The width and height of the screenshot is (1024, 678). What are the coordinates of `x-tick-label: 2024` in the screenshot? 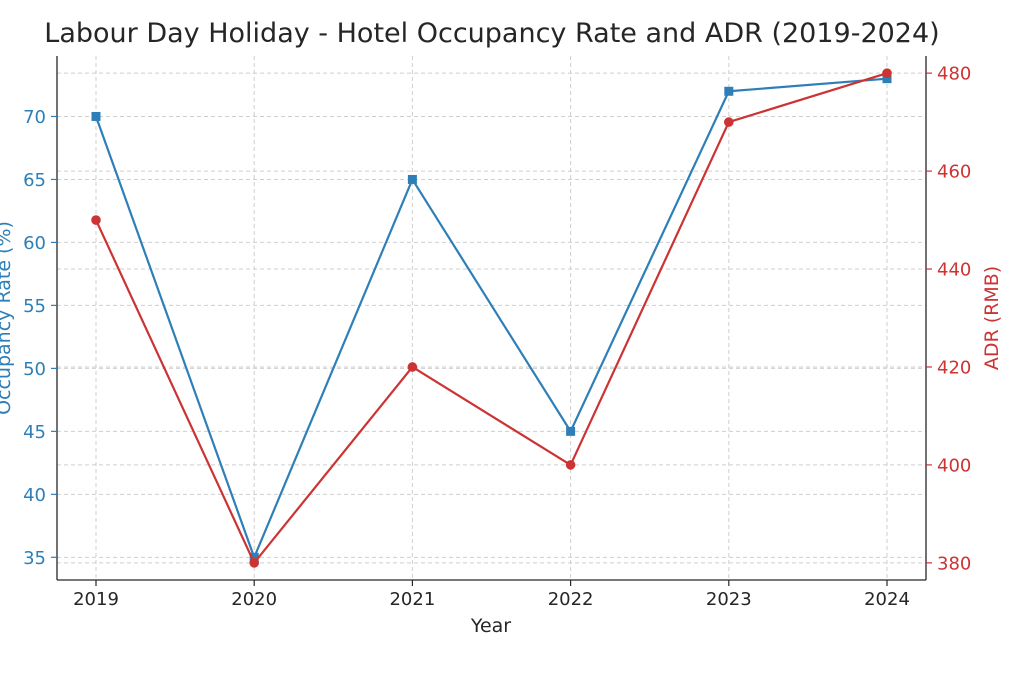 It's located at (887, 599).